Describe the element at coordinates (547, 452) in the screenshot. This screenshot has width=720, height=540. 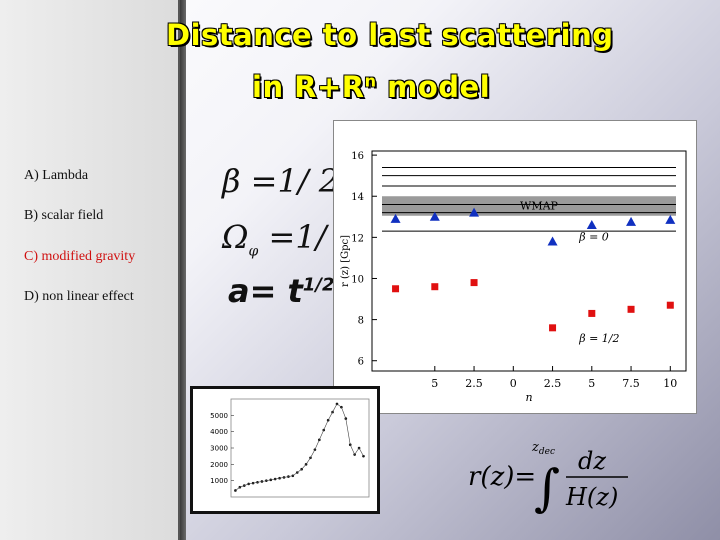
I see `rz-upper-limit-sub: dec` at that location.